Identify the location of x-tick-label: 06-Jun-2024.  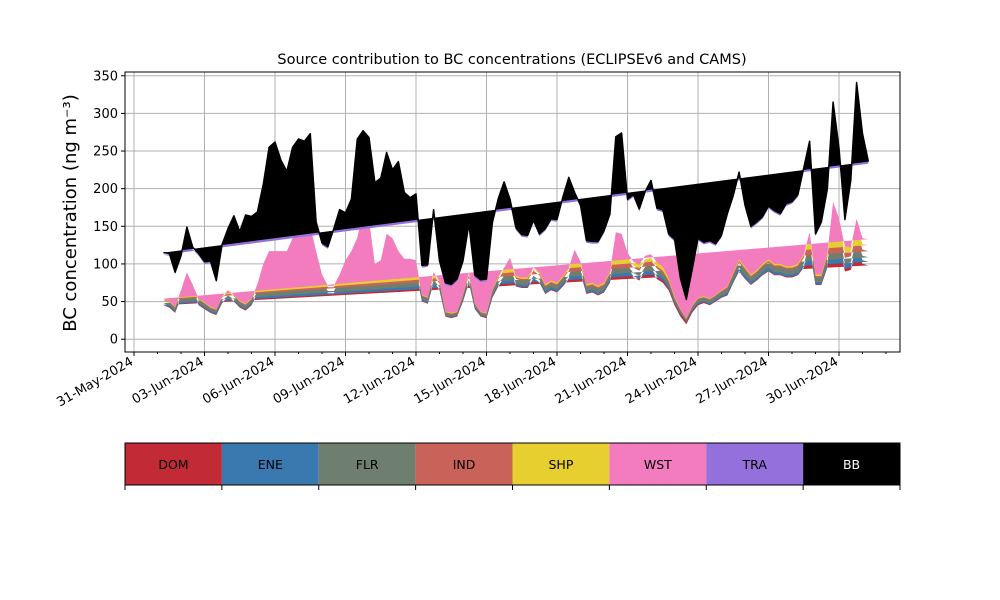
(238, 380).